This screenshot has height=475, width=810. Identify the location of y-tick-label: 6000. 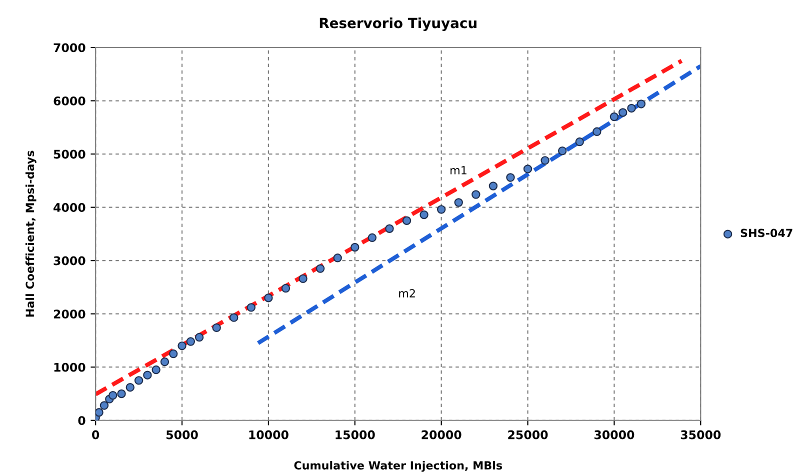
(70, 101).